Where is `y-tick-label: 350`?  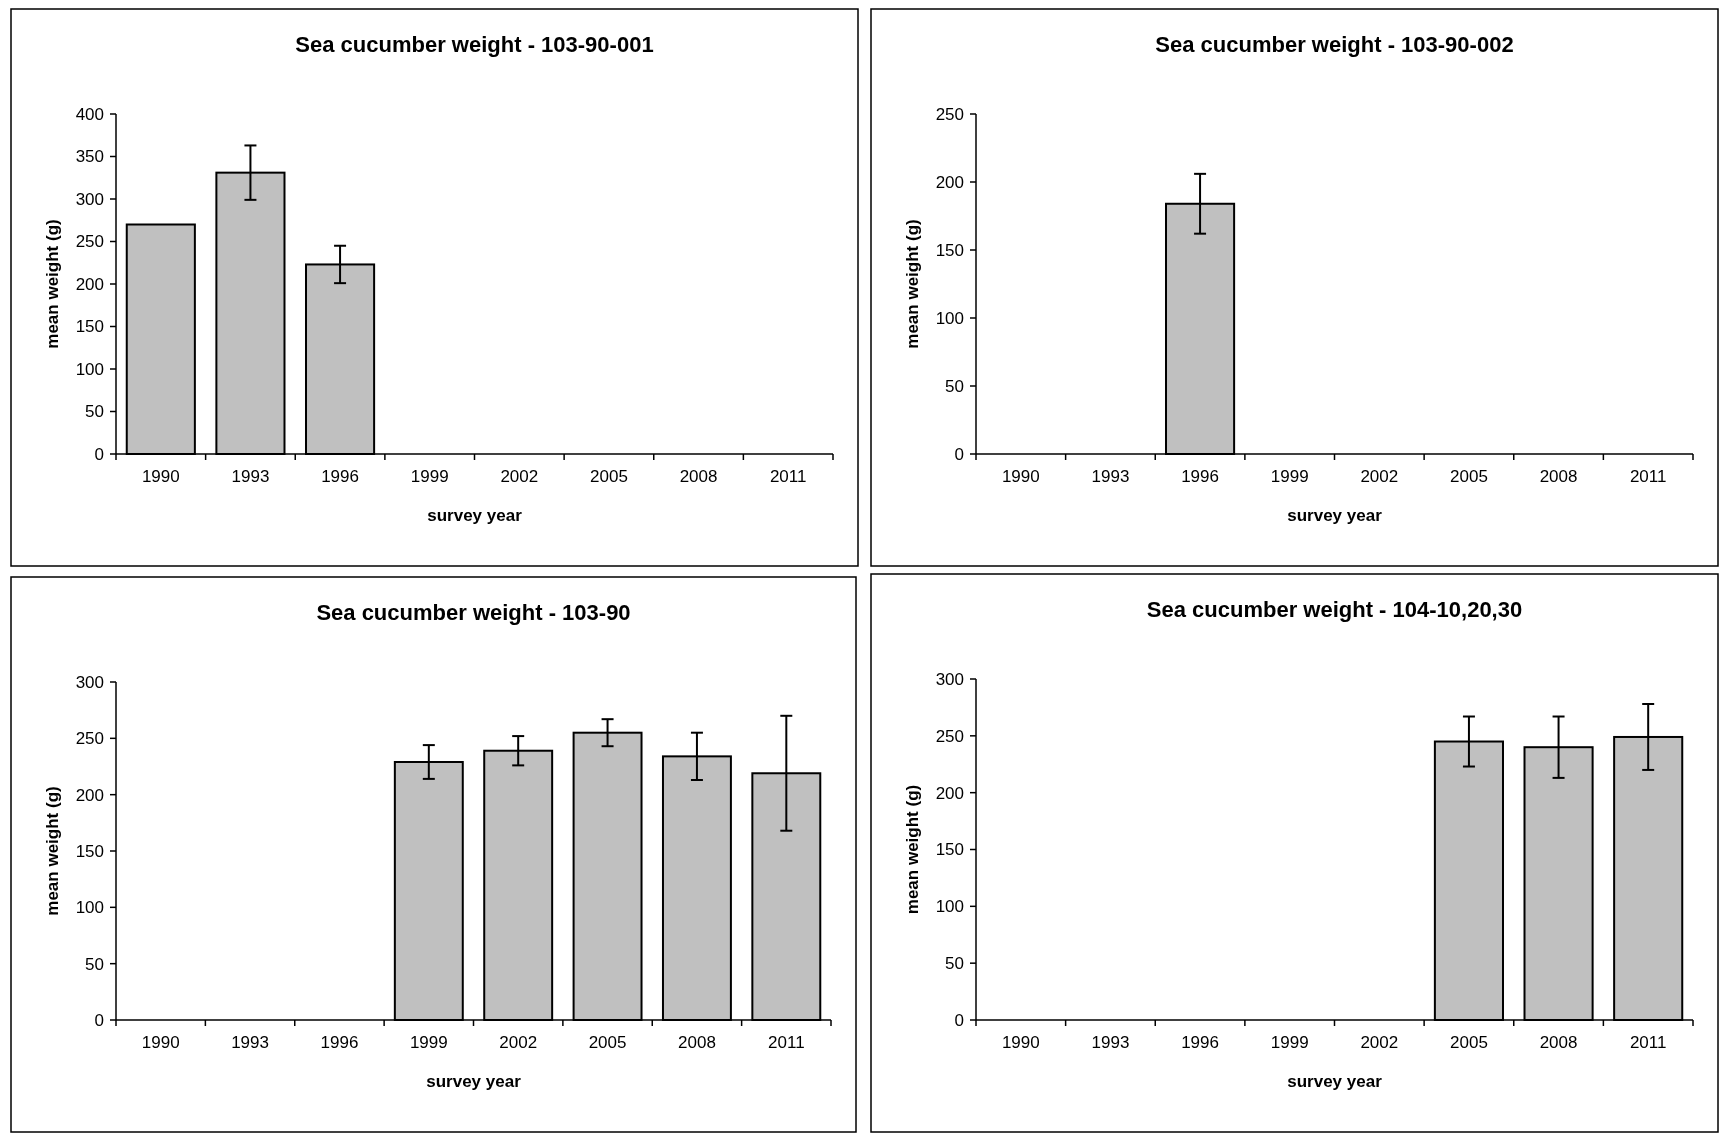 y-tick-label: 350 is located at coordinates (89, 157).